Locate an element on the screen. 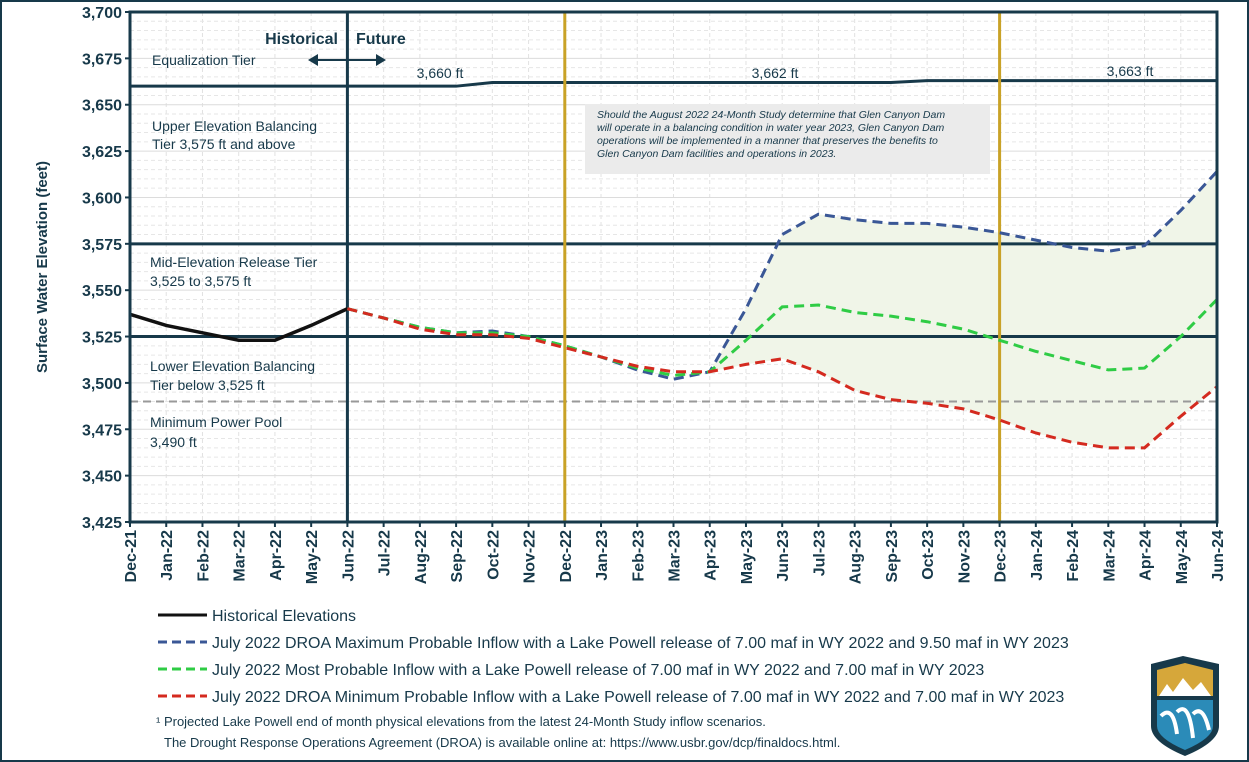 The height and width of the screenshot is (762, 1249). x-tick-label: Jun-22 is located at coordinates (348, 556).